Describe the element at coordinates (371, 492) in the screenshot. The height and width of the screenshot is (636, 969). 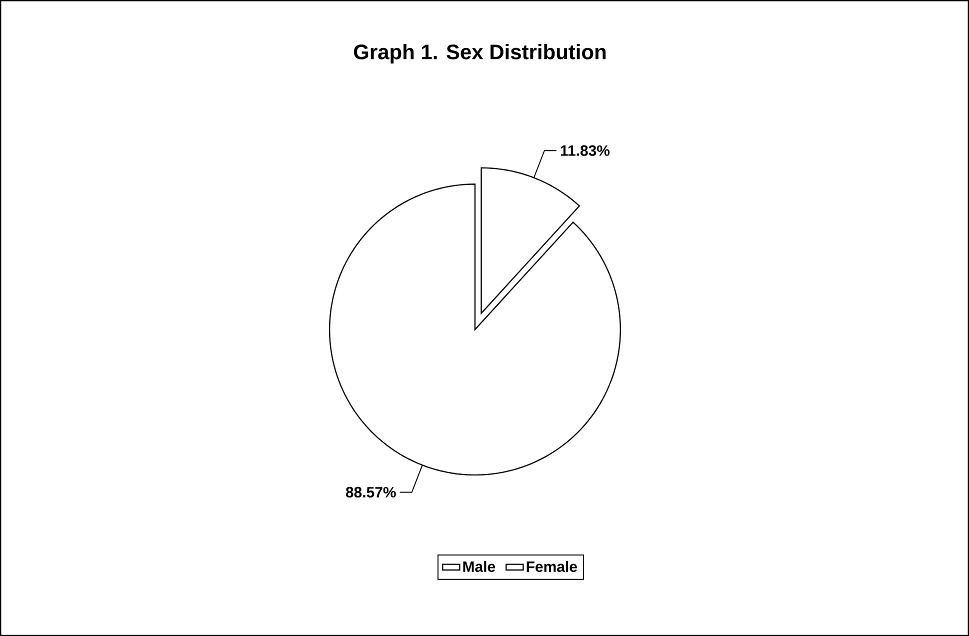
I see `data-label: 88.57%` at that location.